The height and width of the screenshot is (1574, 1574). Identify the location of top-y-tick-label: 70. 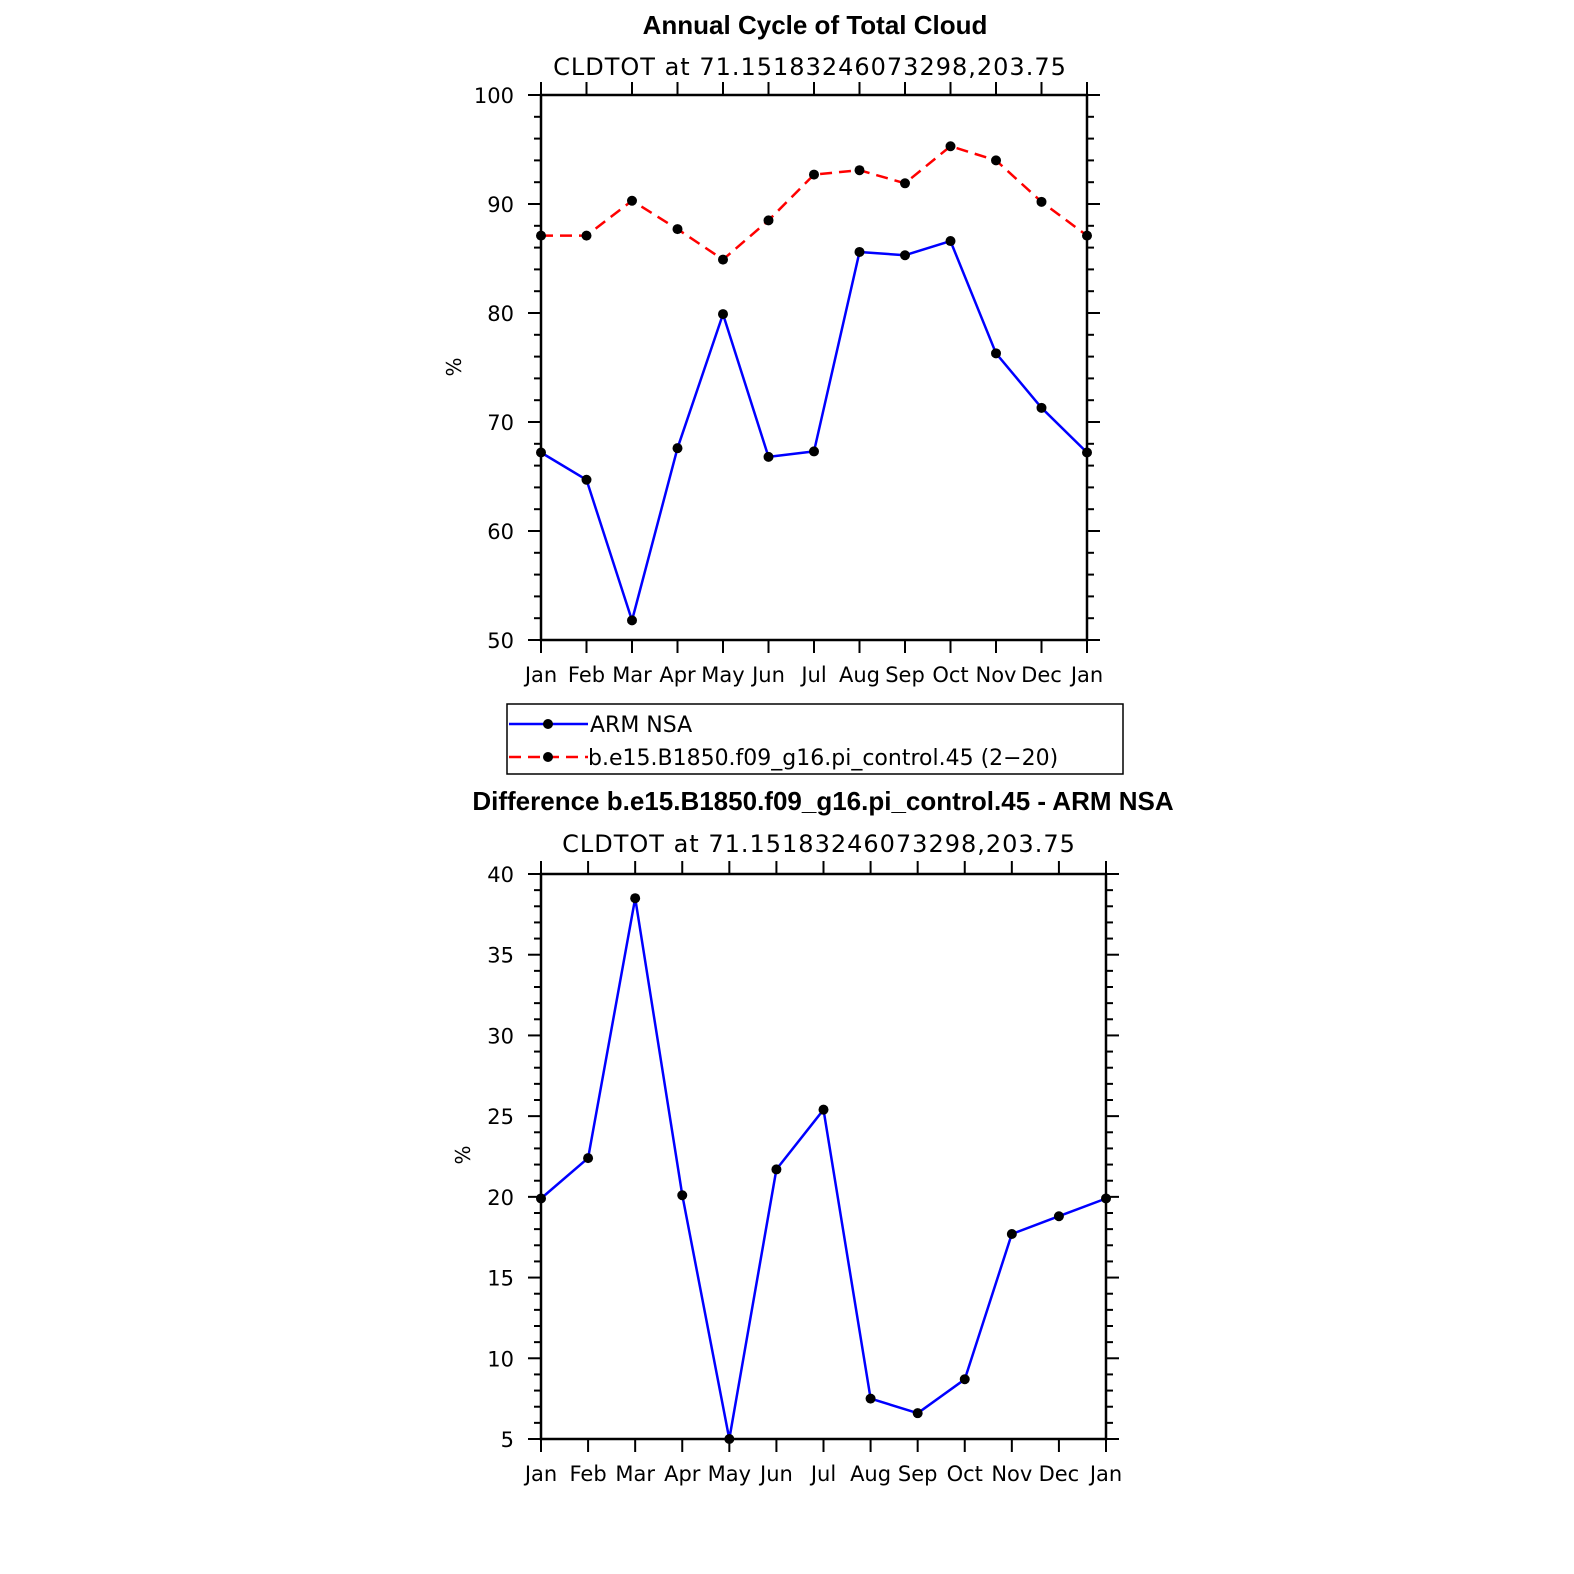
(500, 423).